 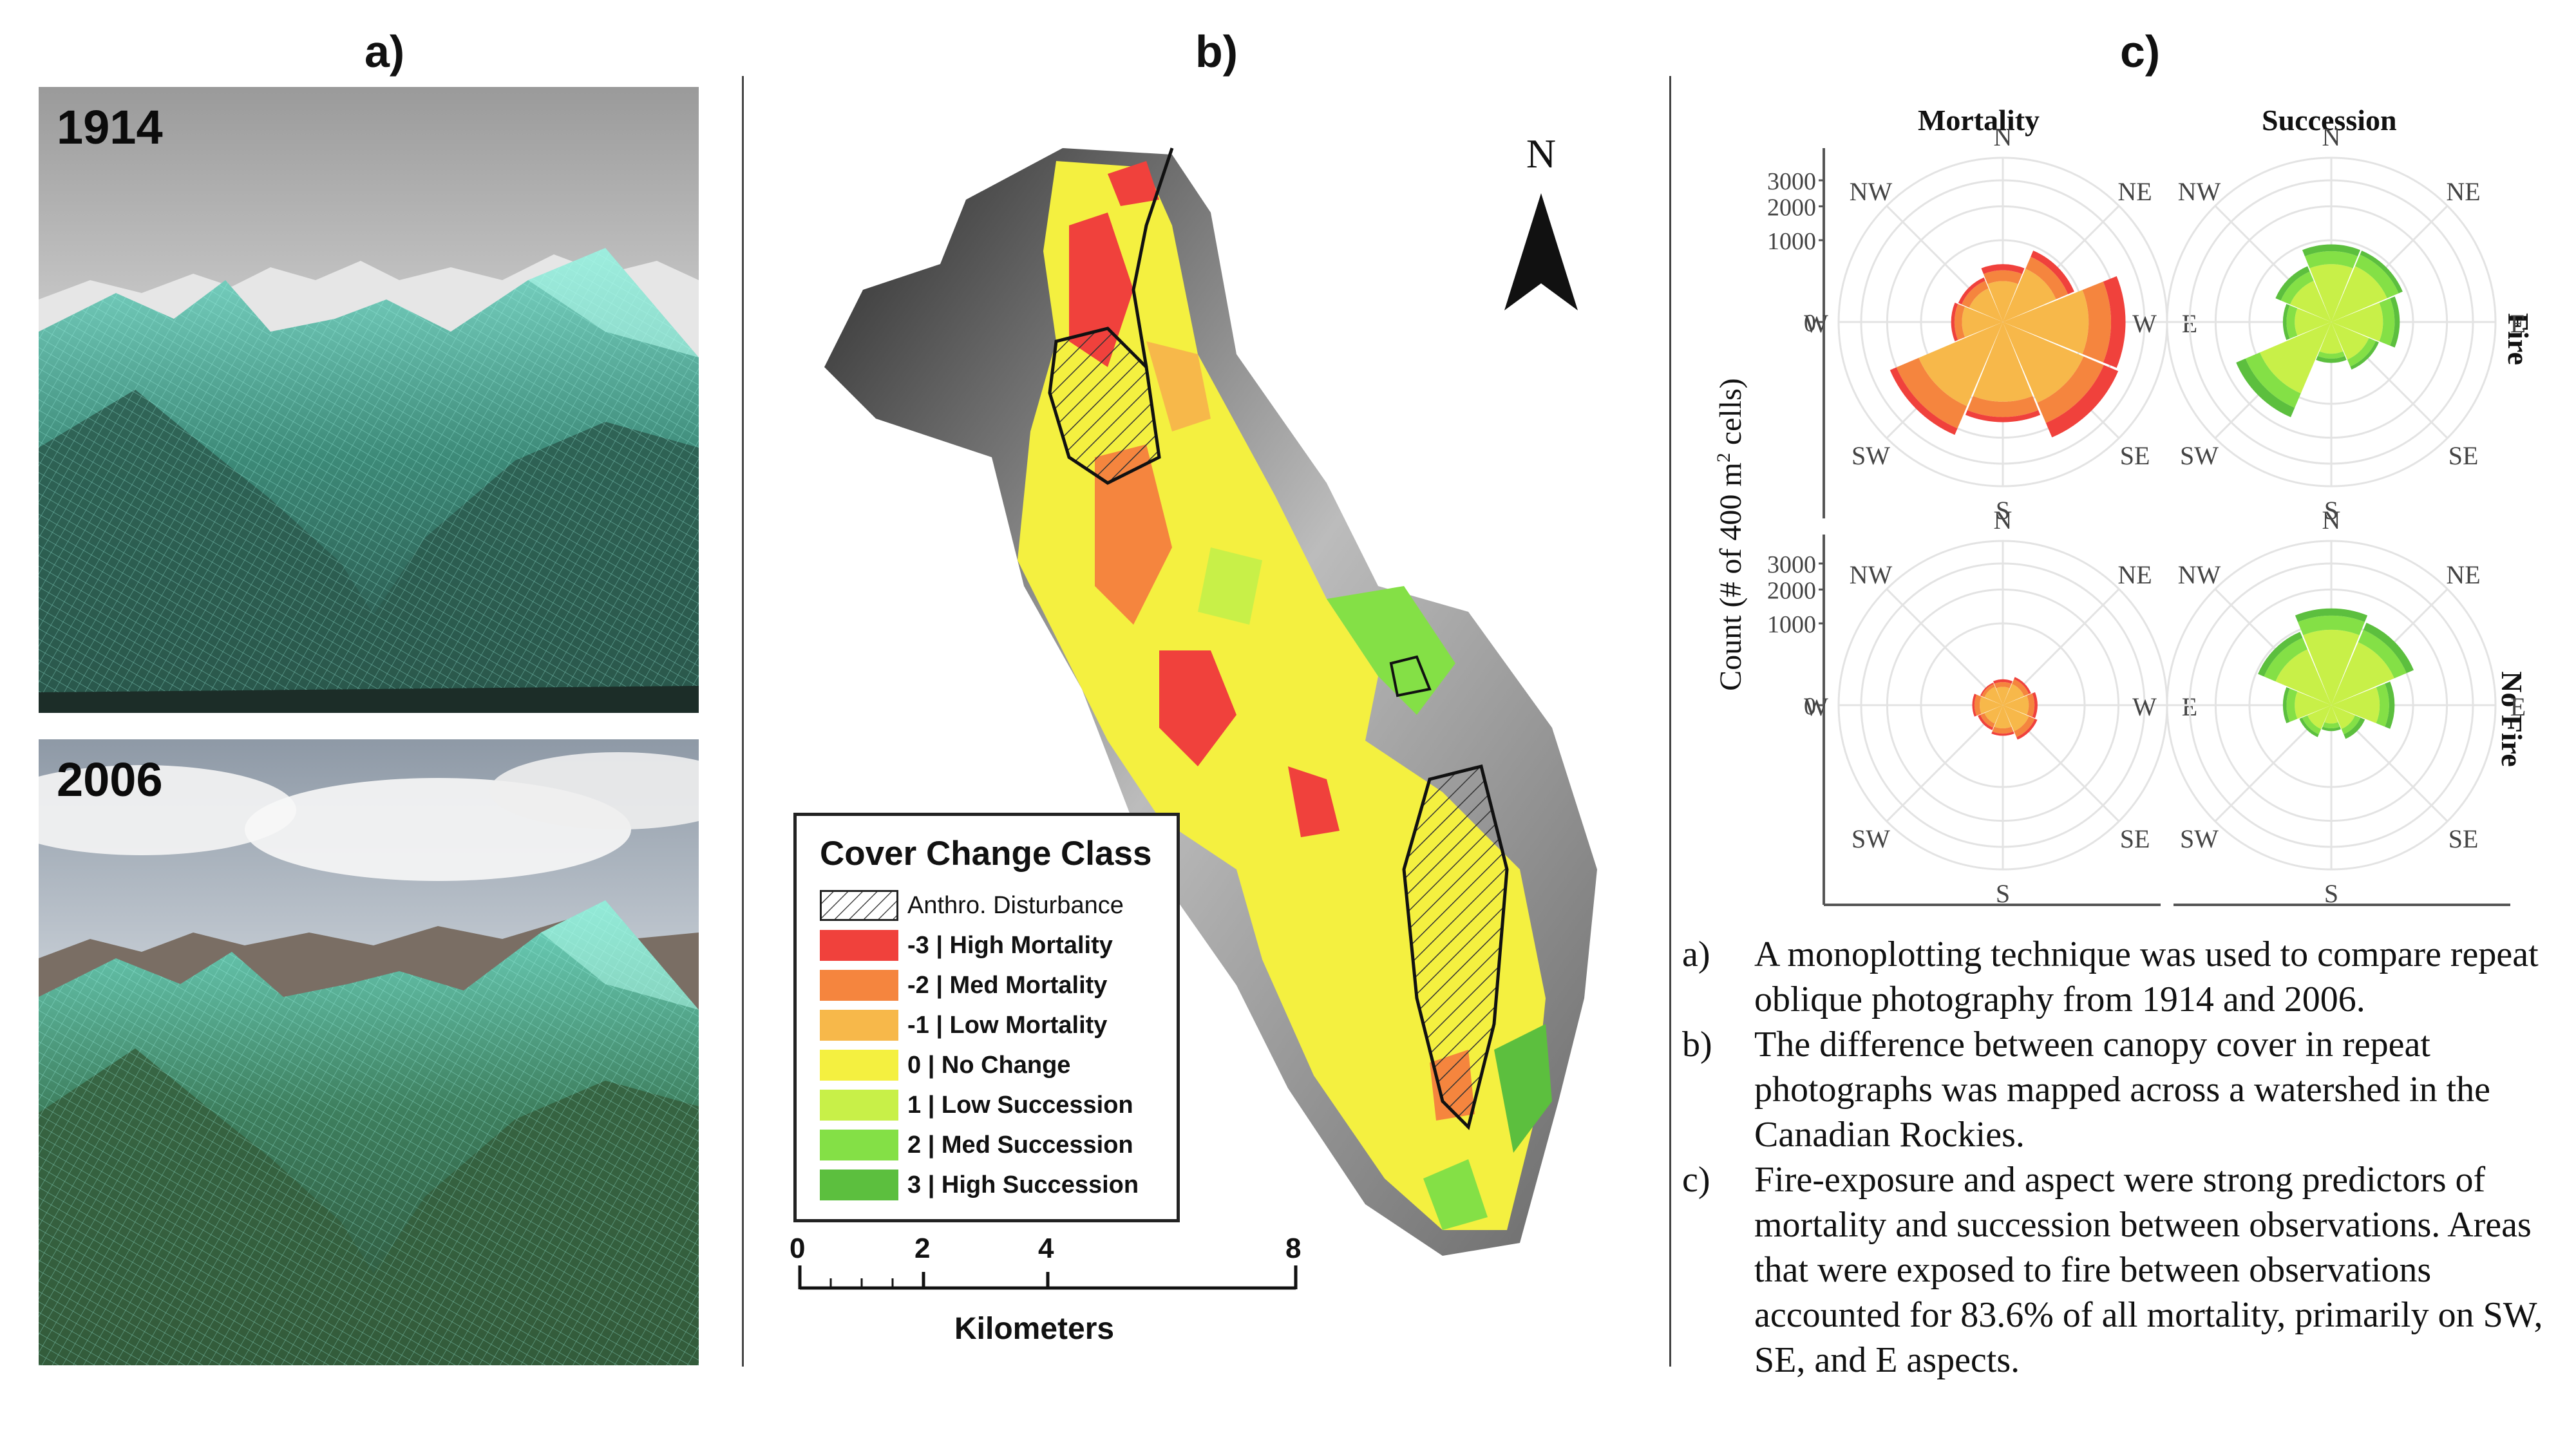 What do you see at coordinates (859, 906) in the screenshot?
I see `legend-swatch-anthro` at bounding box center [859, 906].